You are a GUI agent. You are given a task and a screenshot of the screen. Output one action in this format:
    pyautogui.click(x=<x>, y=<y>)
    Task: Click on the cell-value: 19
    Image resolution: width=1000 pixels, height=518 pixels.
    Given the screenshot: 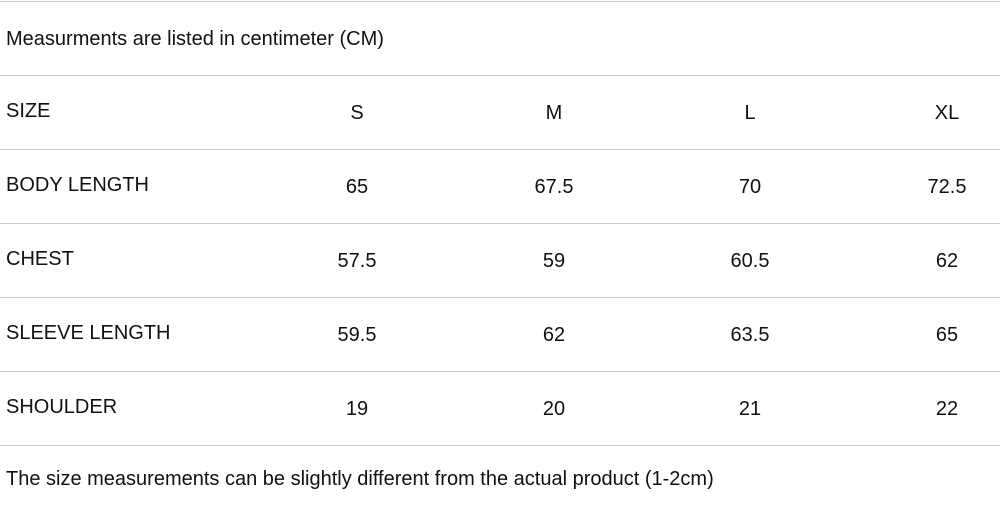 What is the action you would take?
    pyautogui.click(x=357, y=409)
    